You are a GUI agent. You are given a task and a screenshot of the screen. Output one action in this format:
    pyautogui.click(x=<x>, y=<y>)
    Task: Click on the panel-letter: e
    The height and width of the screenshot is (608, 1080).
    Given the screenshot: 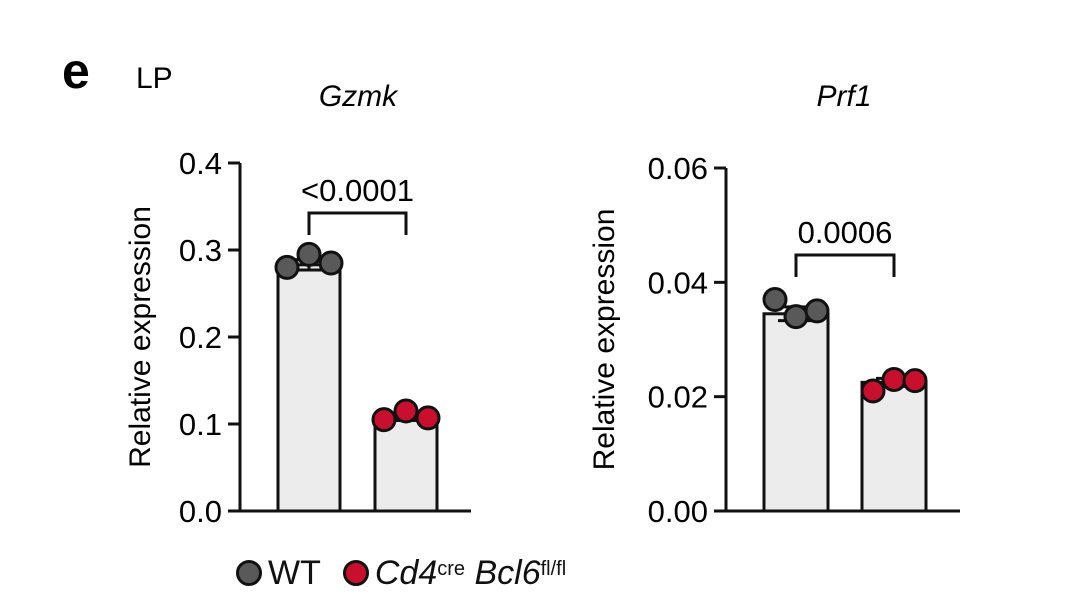 What is the action you would take?
    pyautogui.click(x=76, y=71)
    